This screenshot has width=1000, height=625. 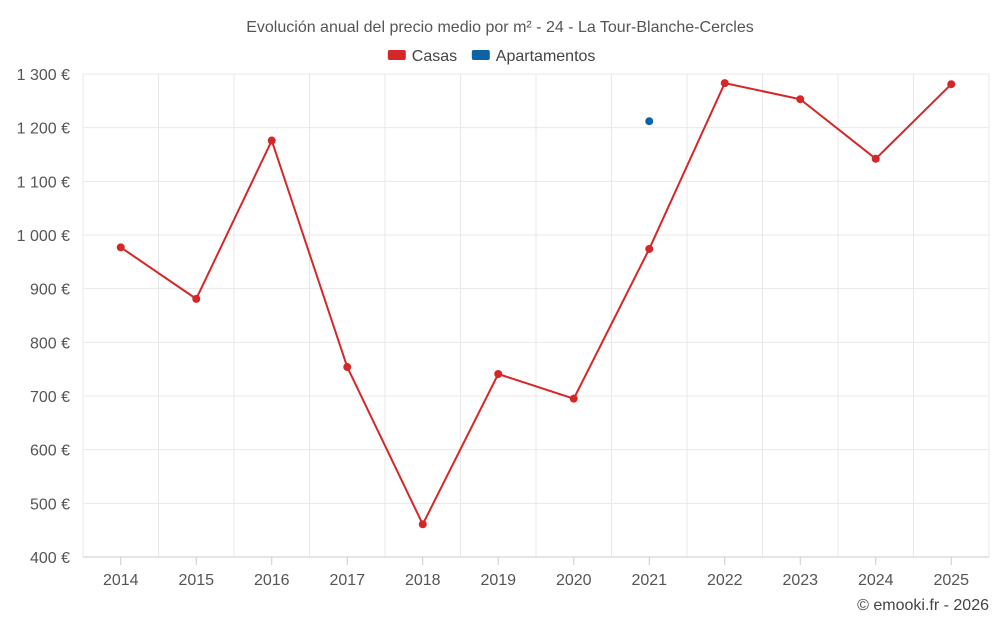 What do you see at coordinates (423, 580) in the screenshot?
I see `x-tick-label: 2018` at bounding box center [423, 580].